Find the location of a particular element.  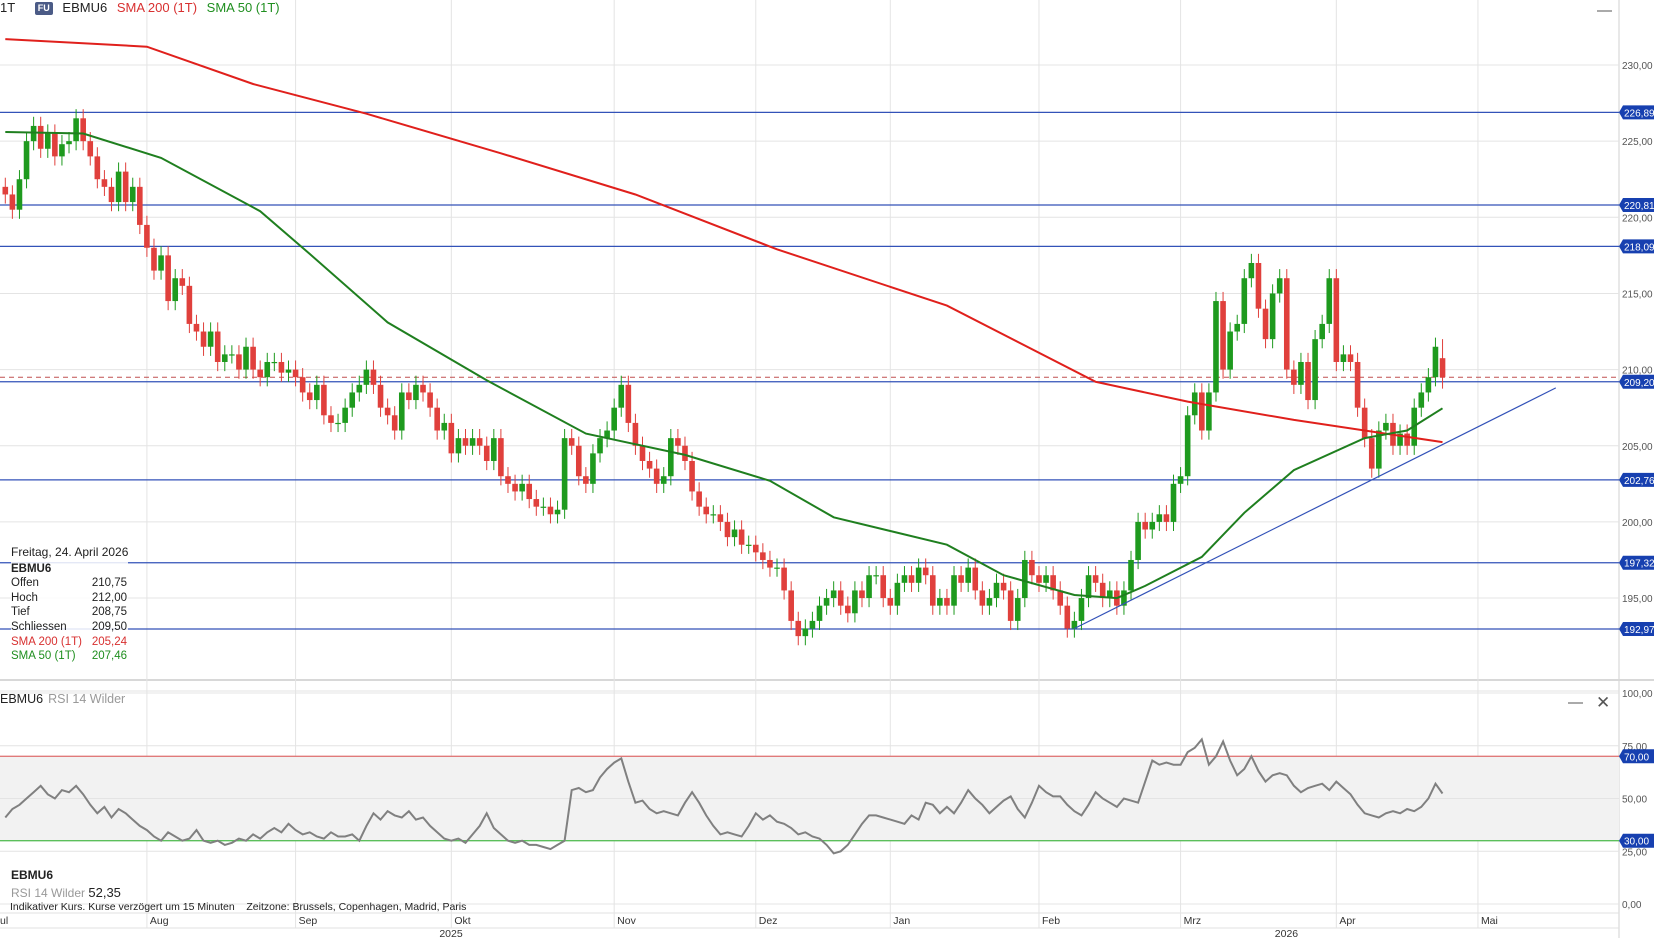

price-tick-label: 220,00 is located at coordinates (1637, 218).